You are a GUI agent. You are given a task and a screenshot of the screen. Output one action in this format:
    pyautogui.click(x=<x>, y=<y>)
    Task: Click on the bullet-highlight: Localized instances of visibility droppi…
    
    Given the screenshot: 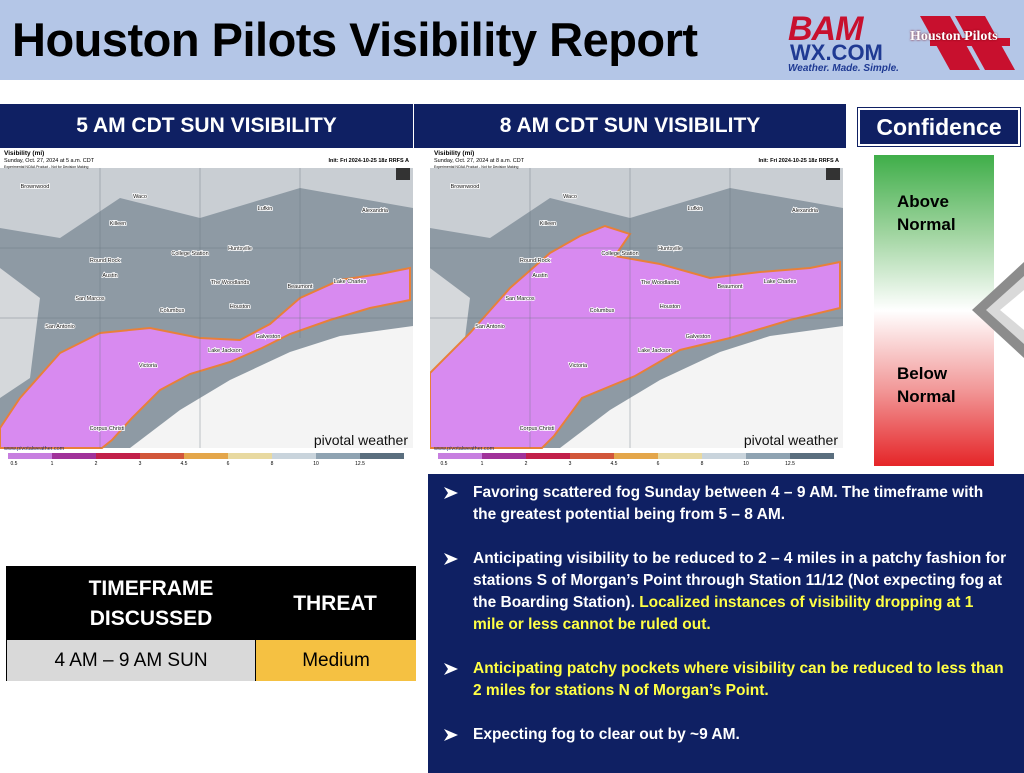 What is the action you would take?
    pyautogui.click(x=723, y=613)
    